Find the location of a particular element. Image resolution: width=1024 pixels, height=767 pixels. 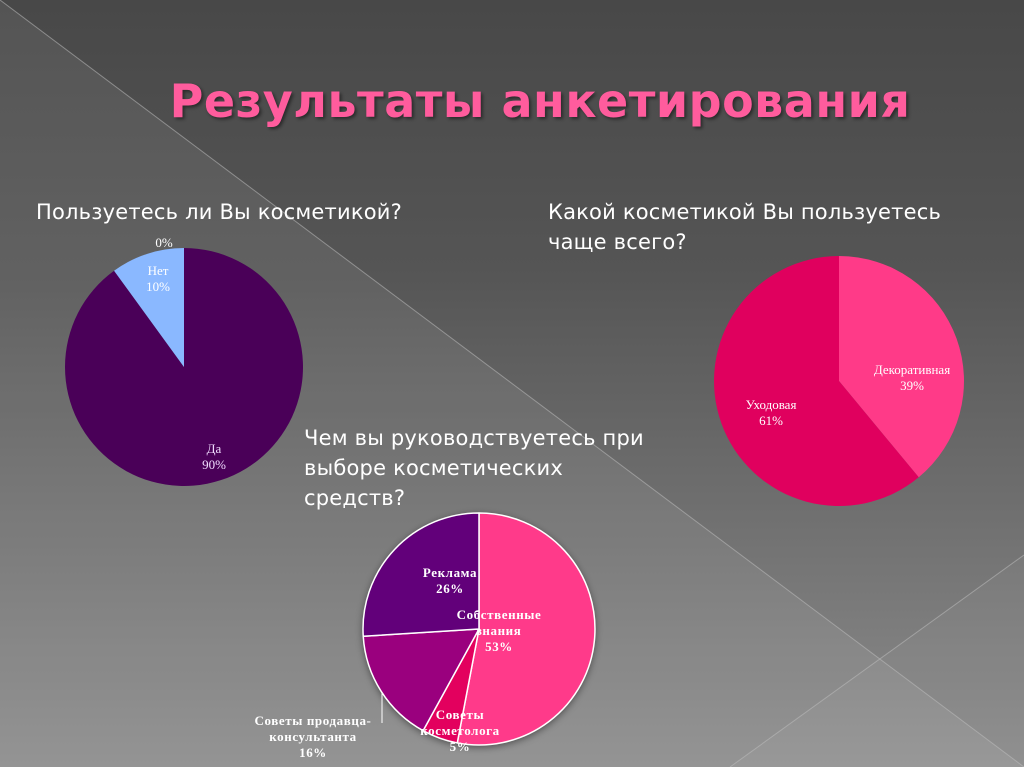

pie-label-yes-name: Да is located at coordinates (214, 448).